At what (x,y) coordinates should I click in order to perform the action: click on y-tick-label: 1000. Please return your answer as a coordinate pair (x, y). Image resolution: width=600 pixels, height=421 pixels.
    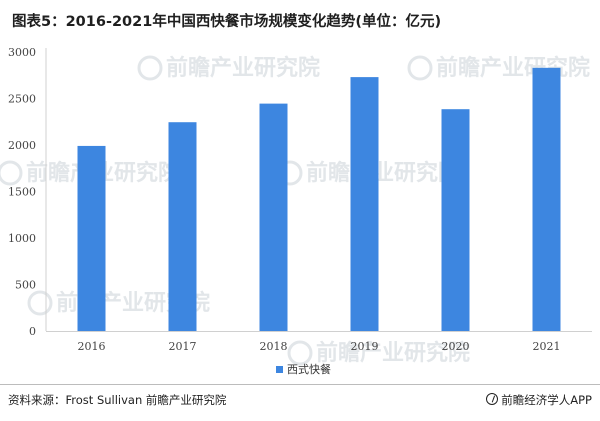
    Looking at the image, I should click on (22, 238).